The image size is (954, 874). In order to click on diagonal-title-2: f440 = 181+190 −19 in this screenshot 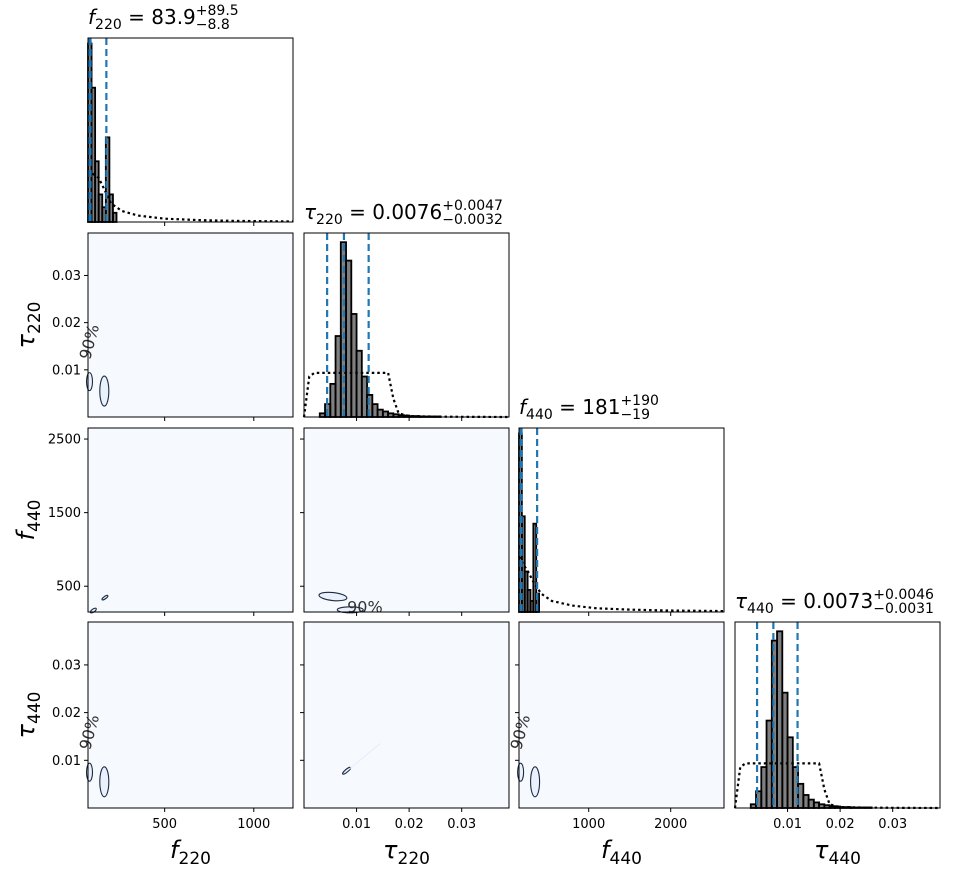, I will do `click(589, 408)`.